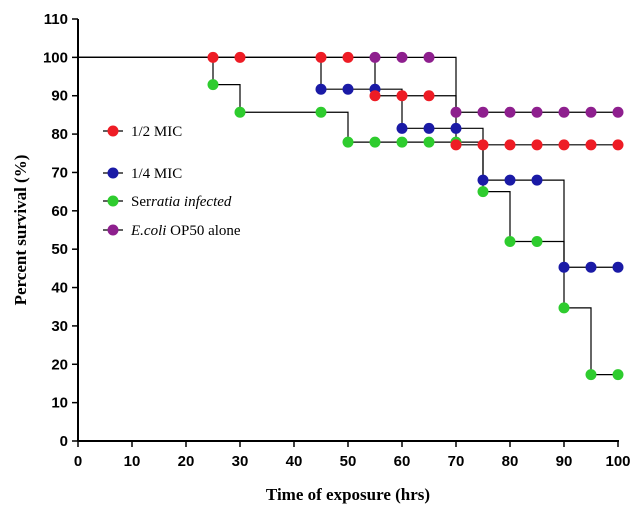 The image size is (632, 514). I want to click on legend-item: Serratia infected, so click(167, 202).